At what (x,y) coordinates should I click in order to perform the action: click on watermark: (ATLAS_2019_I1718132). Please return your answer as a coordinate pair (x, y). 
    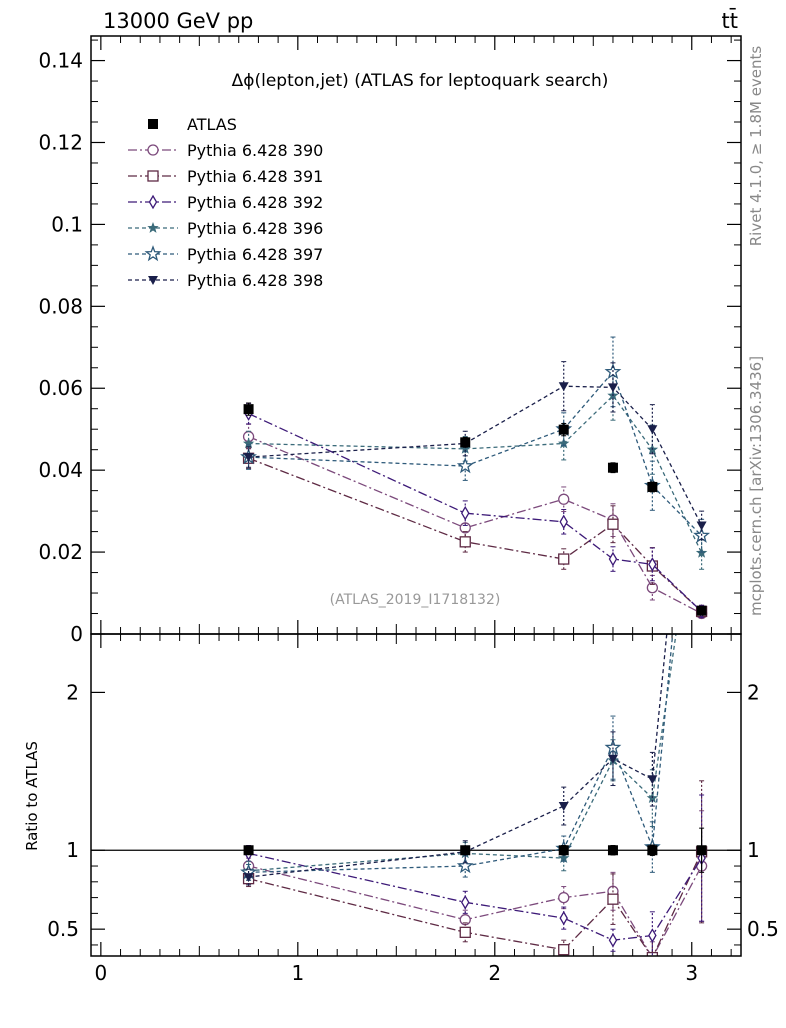
    Looking at the image, I should click on (415, 600).